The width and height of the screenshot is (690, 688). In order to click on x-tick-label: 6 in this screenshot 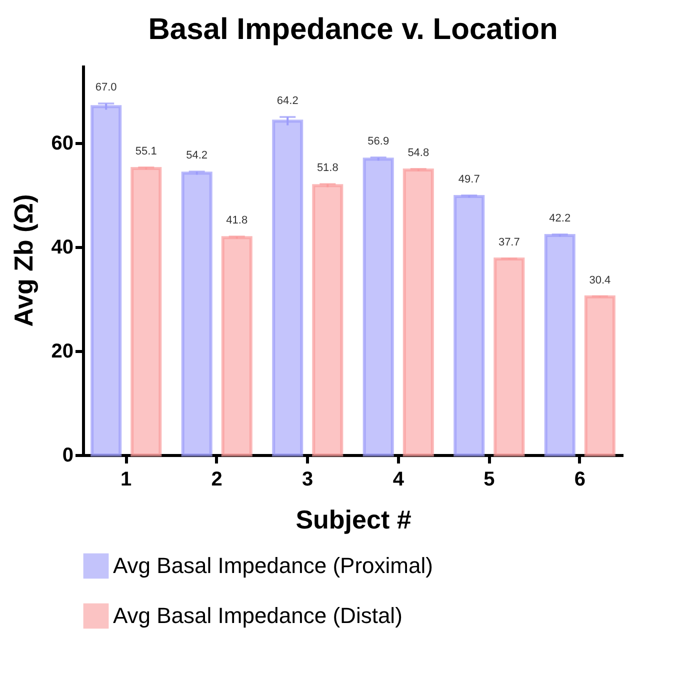, I will do `click(580, 479)`.